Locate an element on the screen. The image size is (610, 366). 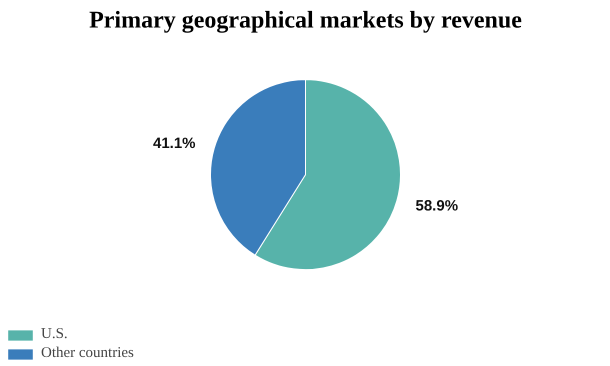
legend-label: Other countries is located at coordinates (87, 353).